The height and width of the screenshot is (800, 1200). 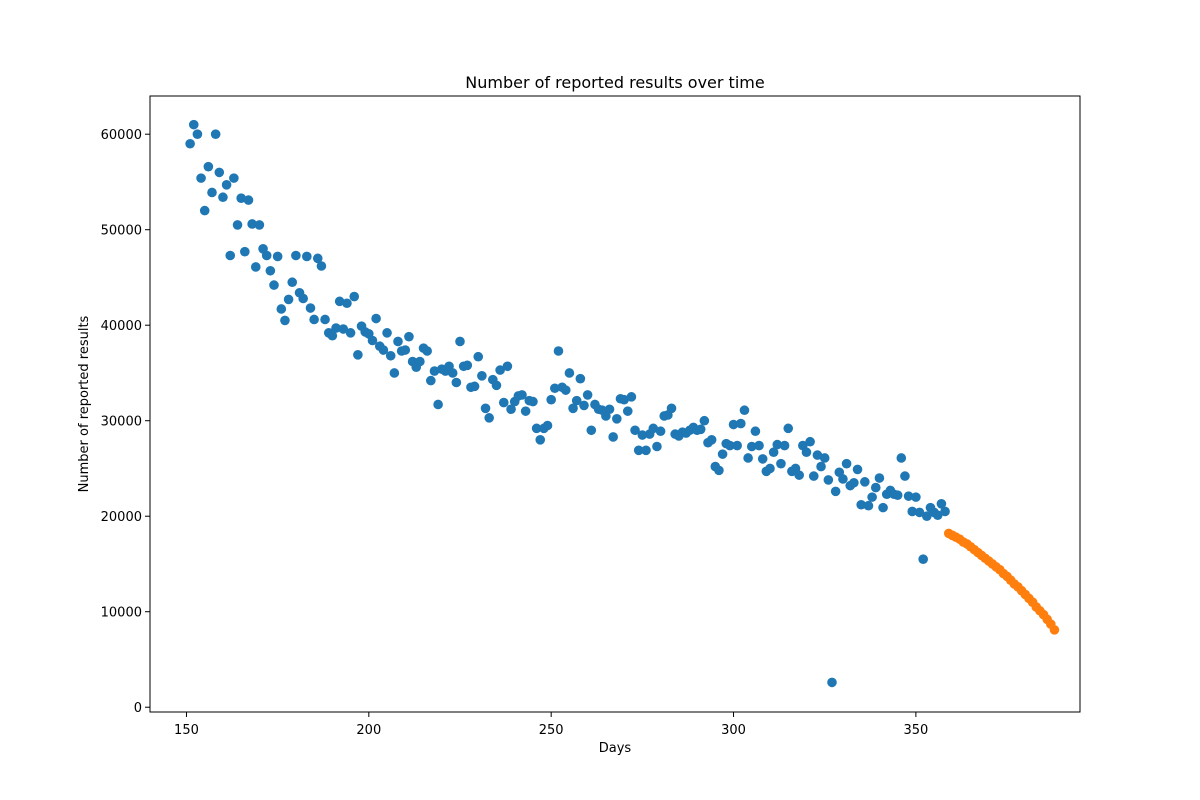 I want to click on y-tick-label: 0, so click(x=138, y=708).